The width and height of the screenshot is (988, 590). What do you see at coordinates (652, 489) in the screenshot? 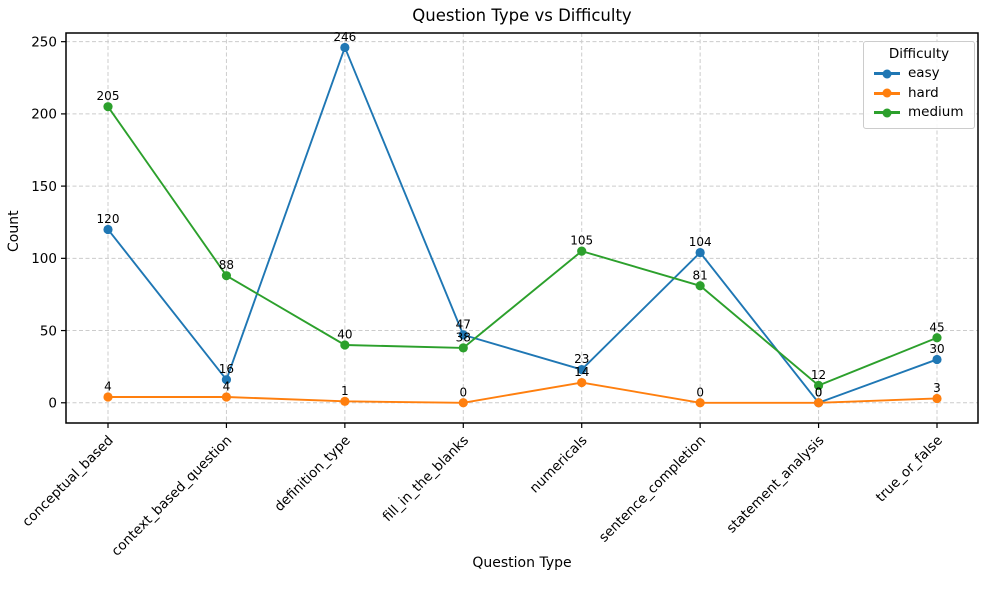
I see `x-tick-label: sentence_completion` at bounding box center [652, 489].